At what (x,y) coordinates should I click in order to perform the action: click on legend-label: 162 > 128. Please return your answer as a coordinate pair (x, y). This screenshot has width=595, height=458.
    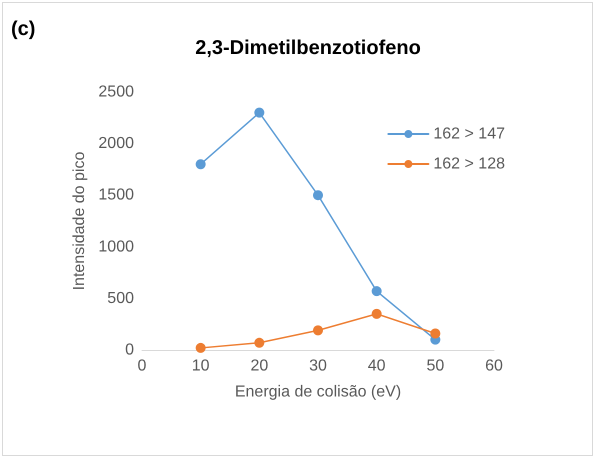
    Looking at the image, I should click on (469, 164).